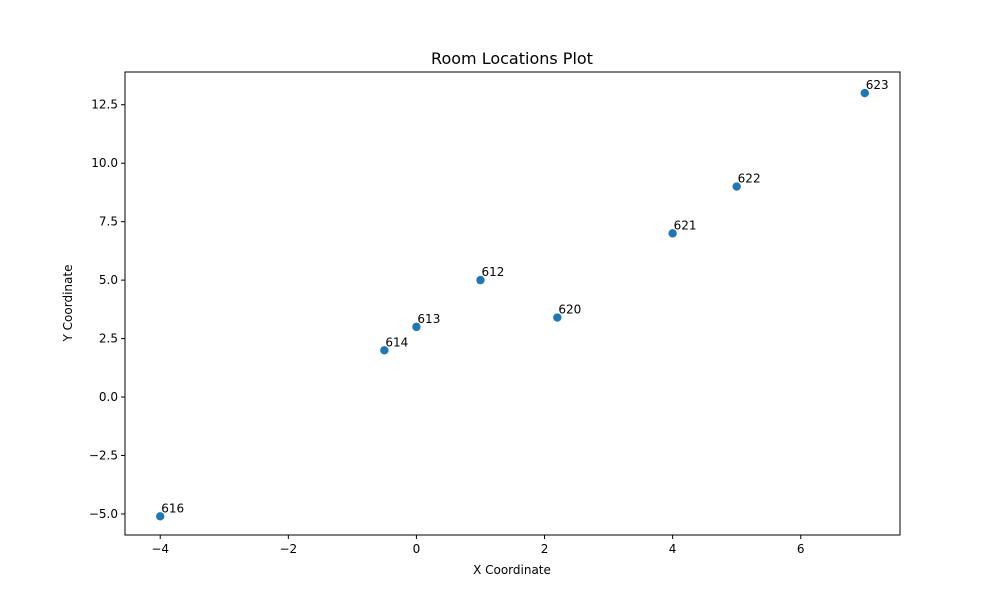  I want to click on point-label-616: 616, so click(172, 508).